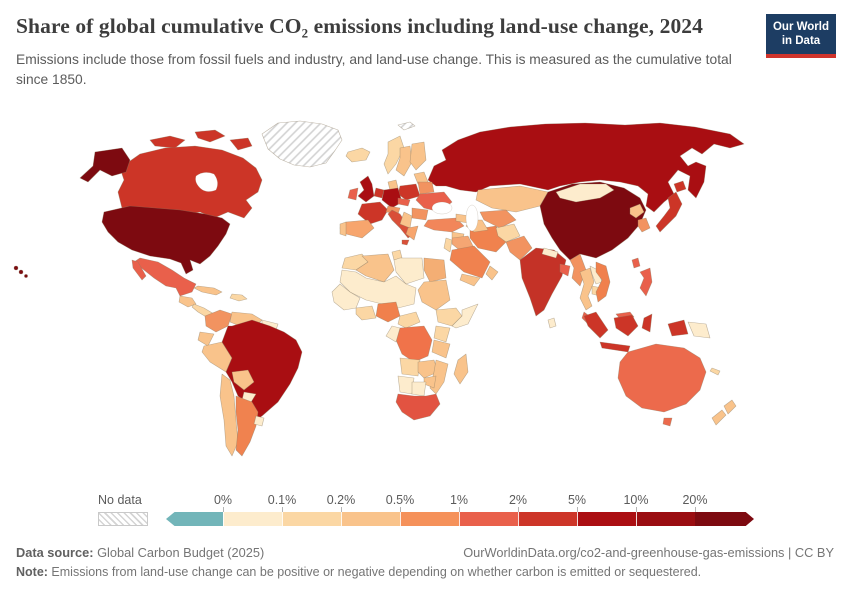 The image size is (850, 600). Describe the element at coordinates (550, 253) in the screenshot. I see `country-nepal` at that location.